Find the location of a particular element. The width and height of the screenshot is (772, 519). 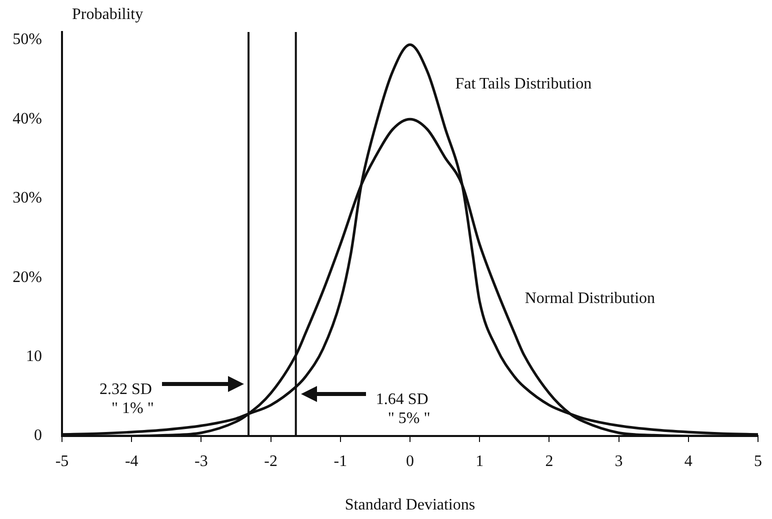

y-tick-label: 10 is located at coordinates (34, 356).